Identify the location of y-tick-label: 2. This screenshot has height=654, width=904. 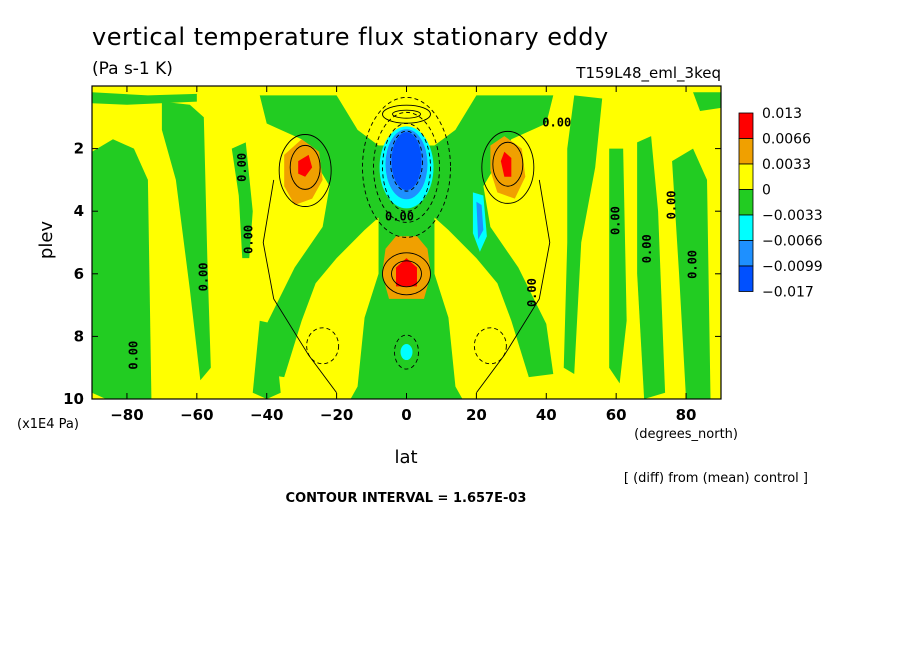
(79, 149).